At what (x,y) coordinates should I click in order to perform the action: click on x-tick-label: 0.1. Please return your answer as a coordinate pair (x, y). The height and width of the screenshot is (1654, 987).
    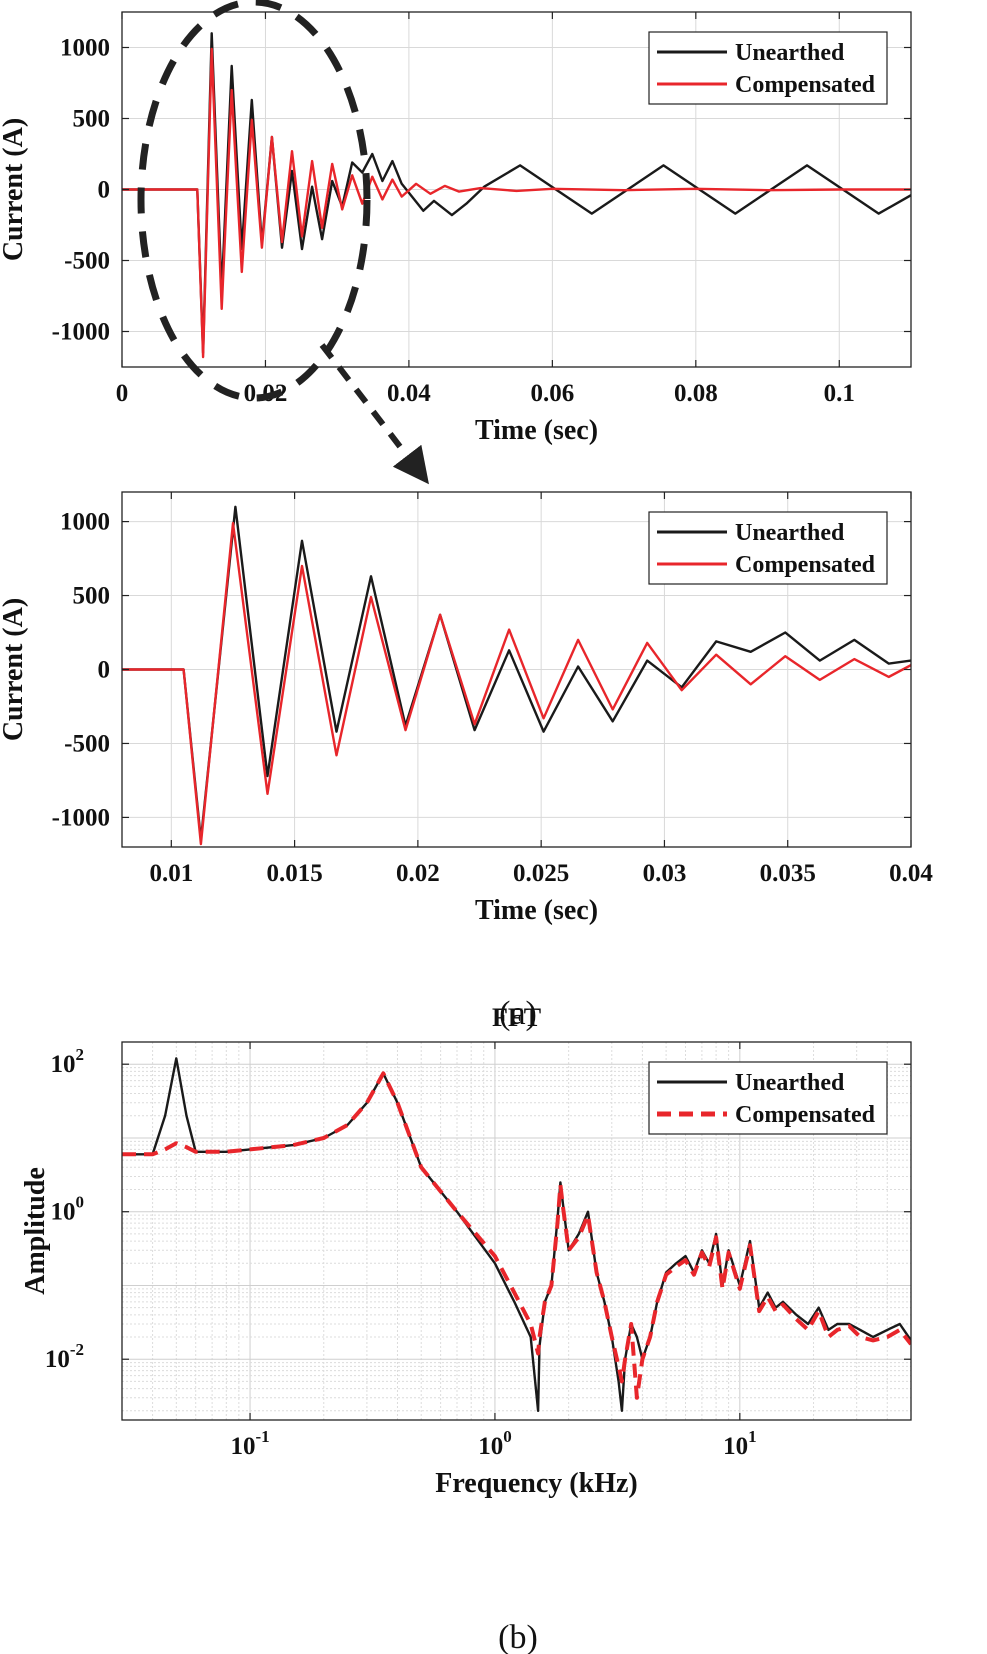
    Looking at the image, I should click on (839, 393).